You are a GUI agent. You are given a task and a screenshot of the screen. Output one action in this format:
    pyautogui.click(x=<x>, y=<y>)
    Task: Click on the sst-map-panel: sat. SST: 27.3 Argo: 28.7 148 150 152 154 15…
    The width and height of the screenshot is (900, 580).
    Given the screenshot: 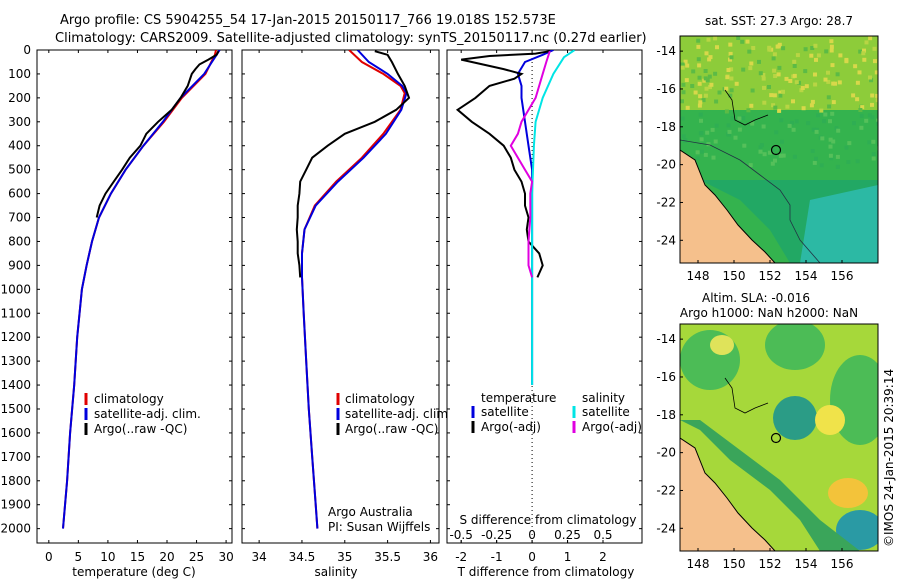 What is the action you would take?
    pyautogui.click(x=767, y=148)
    